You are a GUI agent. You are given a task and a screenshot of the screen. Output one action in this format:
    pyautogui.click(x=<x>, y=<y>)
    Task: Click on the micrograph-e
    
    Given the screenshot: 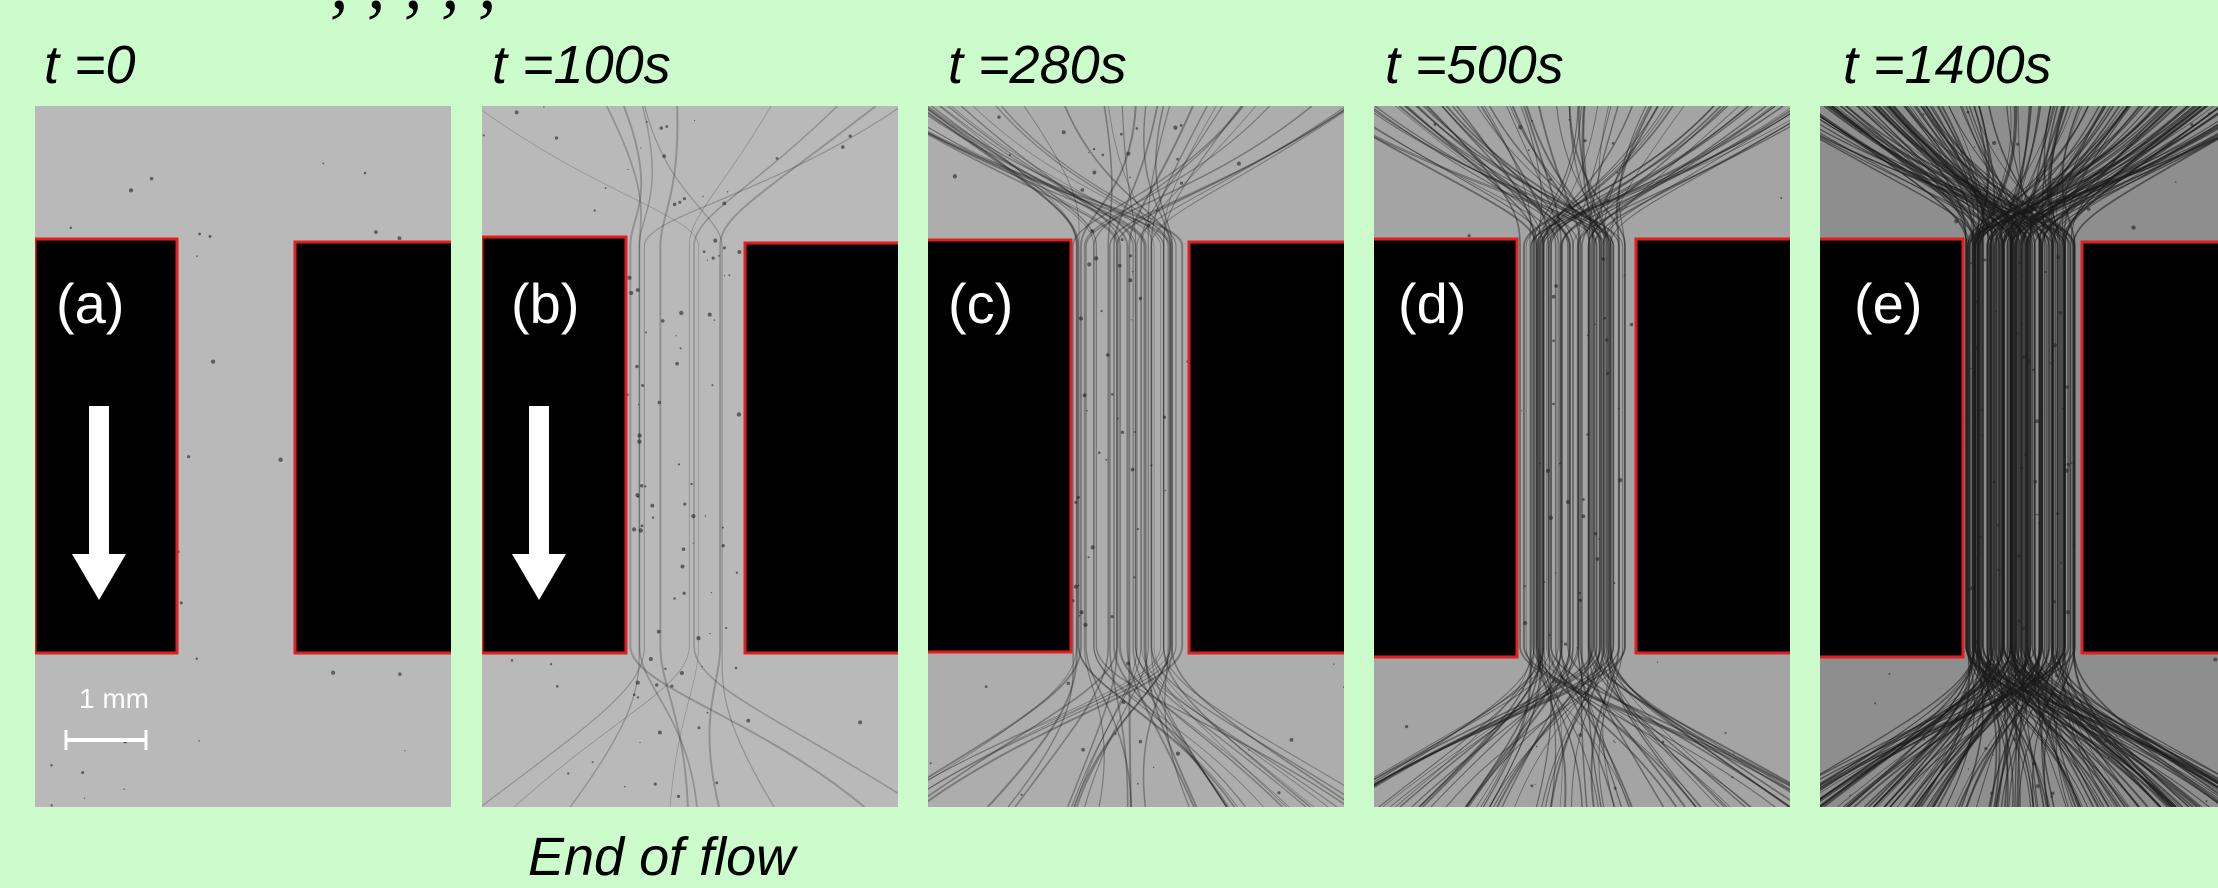 What is the action you would take?
    pyautogui.click(x=2019, y=456)
    